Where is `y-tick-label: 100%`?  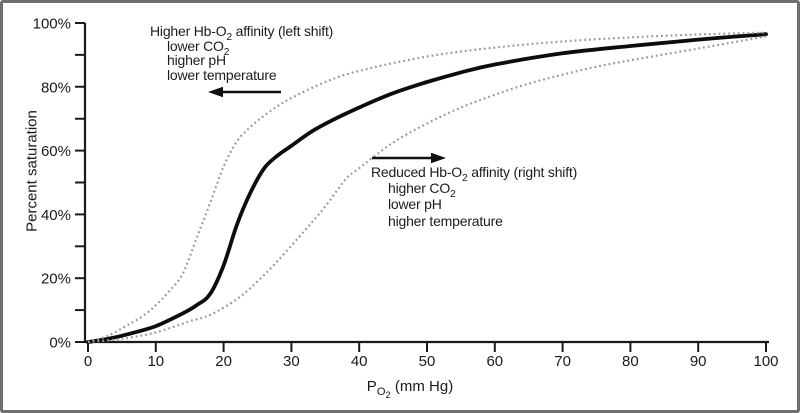
y-tick-label: 100% is located at coordinates (52, 24).